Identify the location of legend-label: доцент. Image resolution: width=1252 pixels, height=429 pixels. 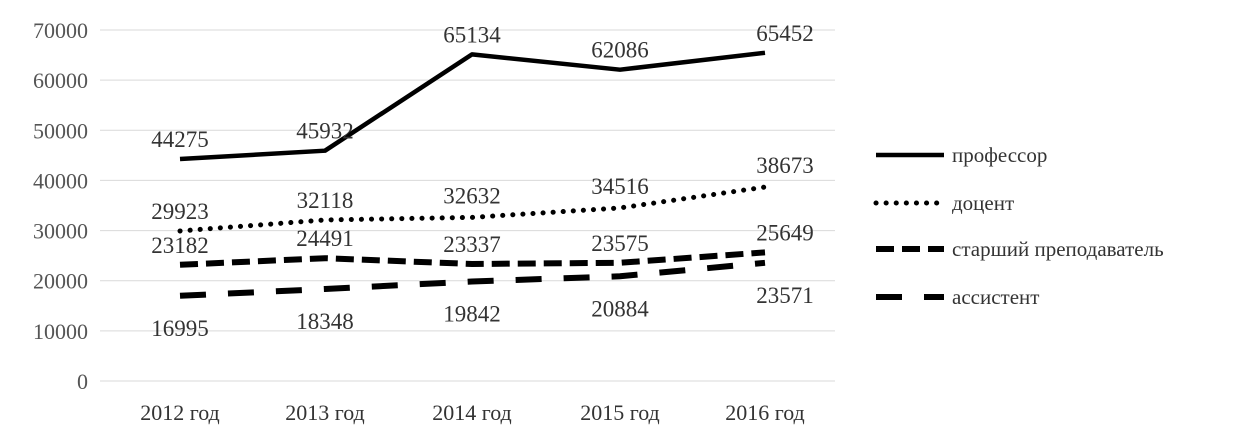
(983, 203).